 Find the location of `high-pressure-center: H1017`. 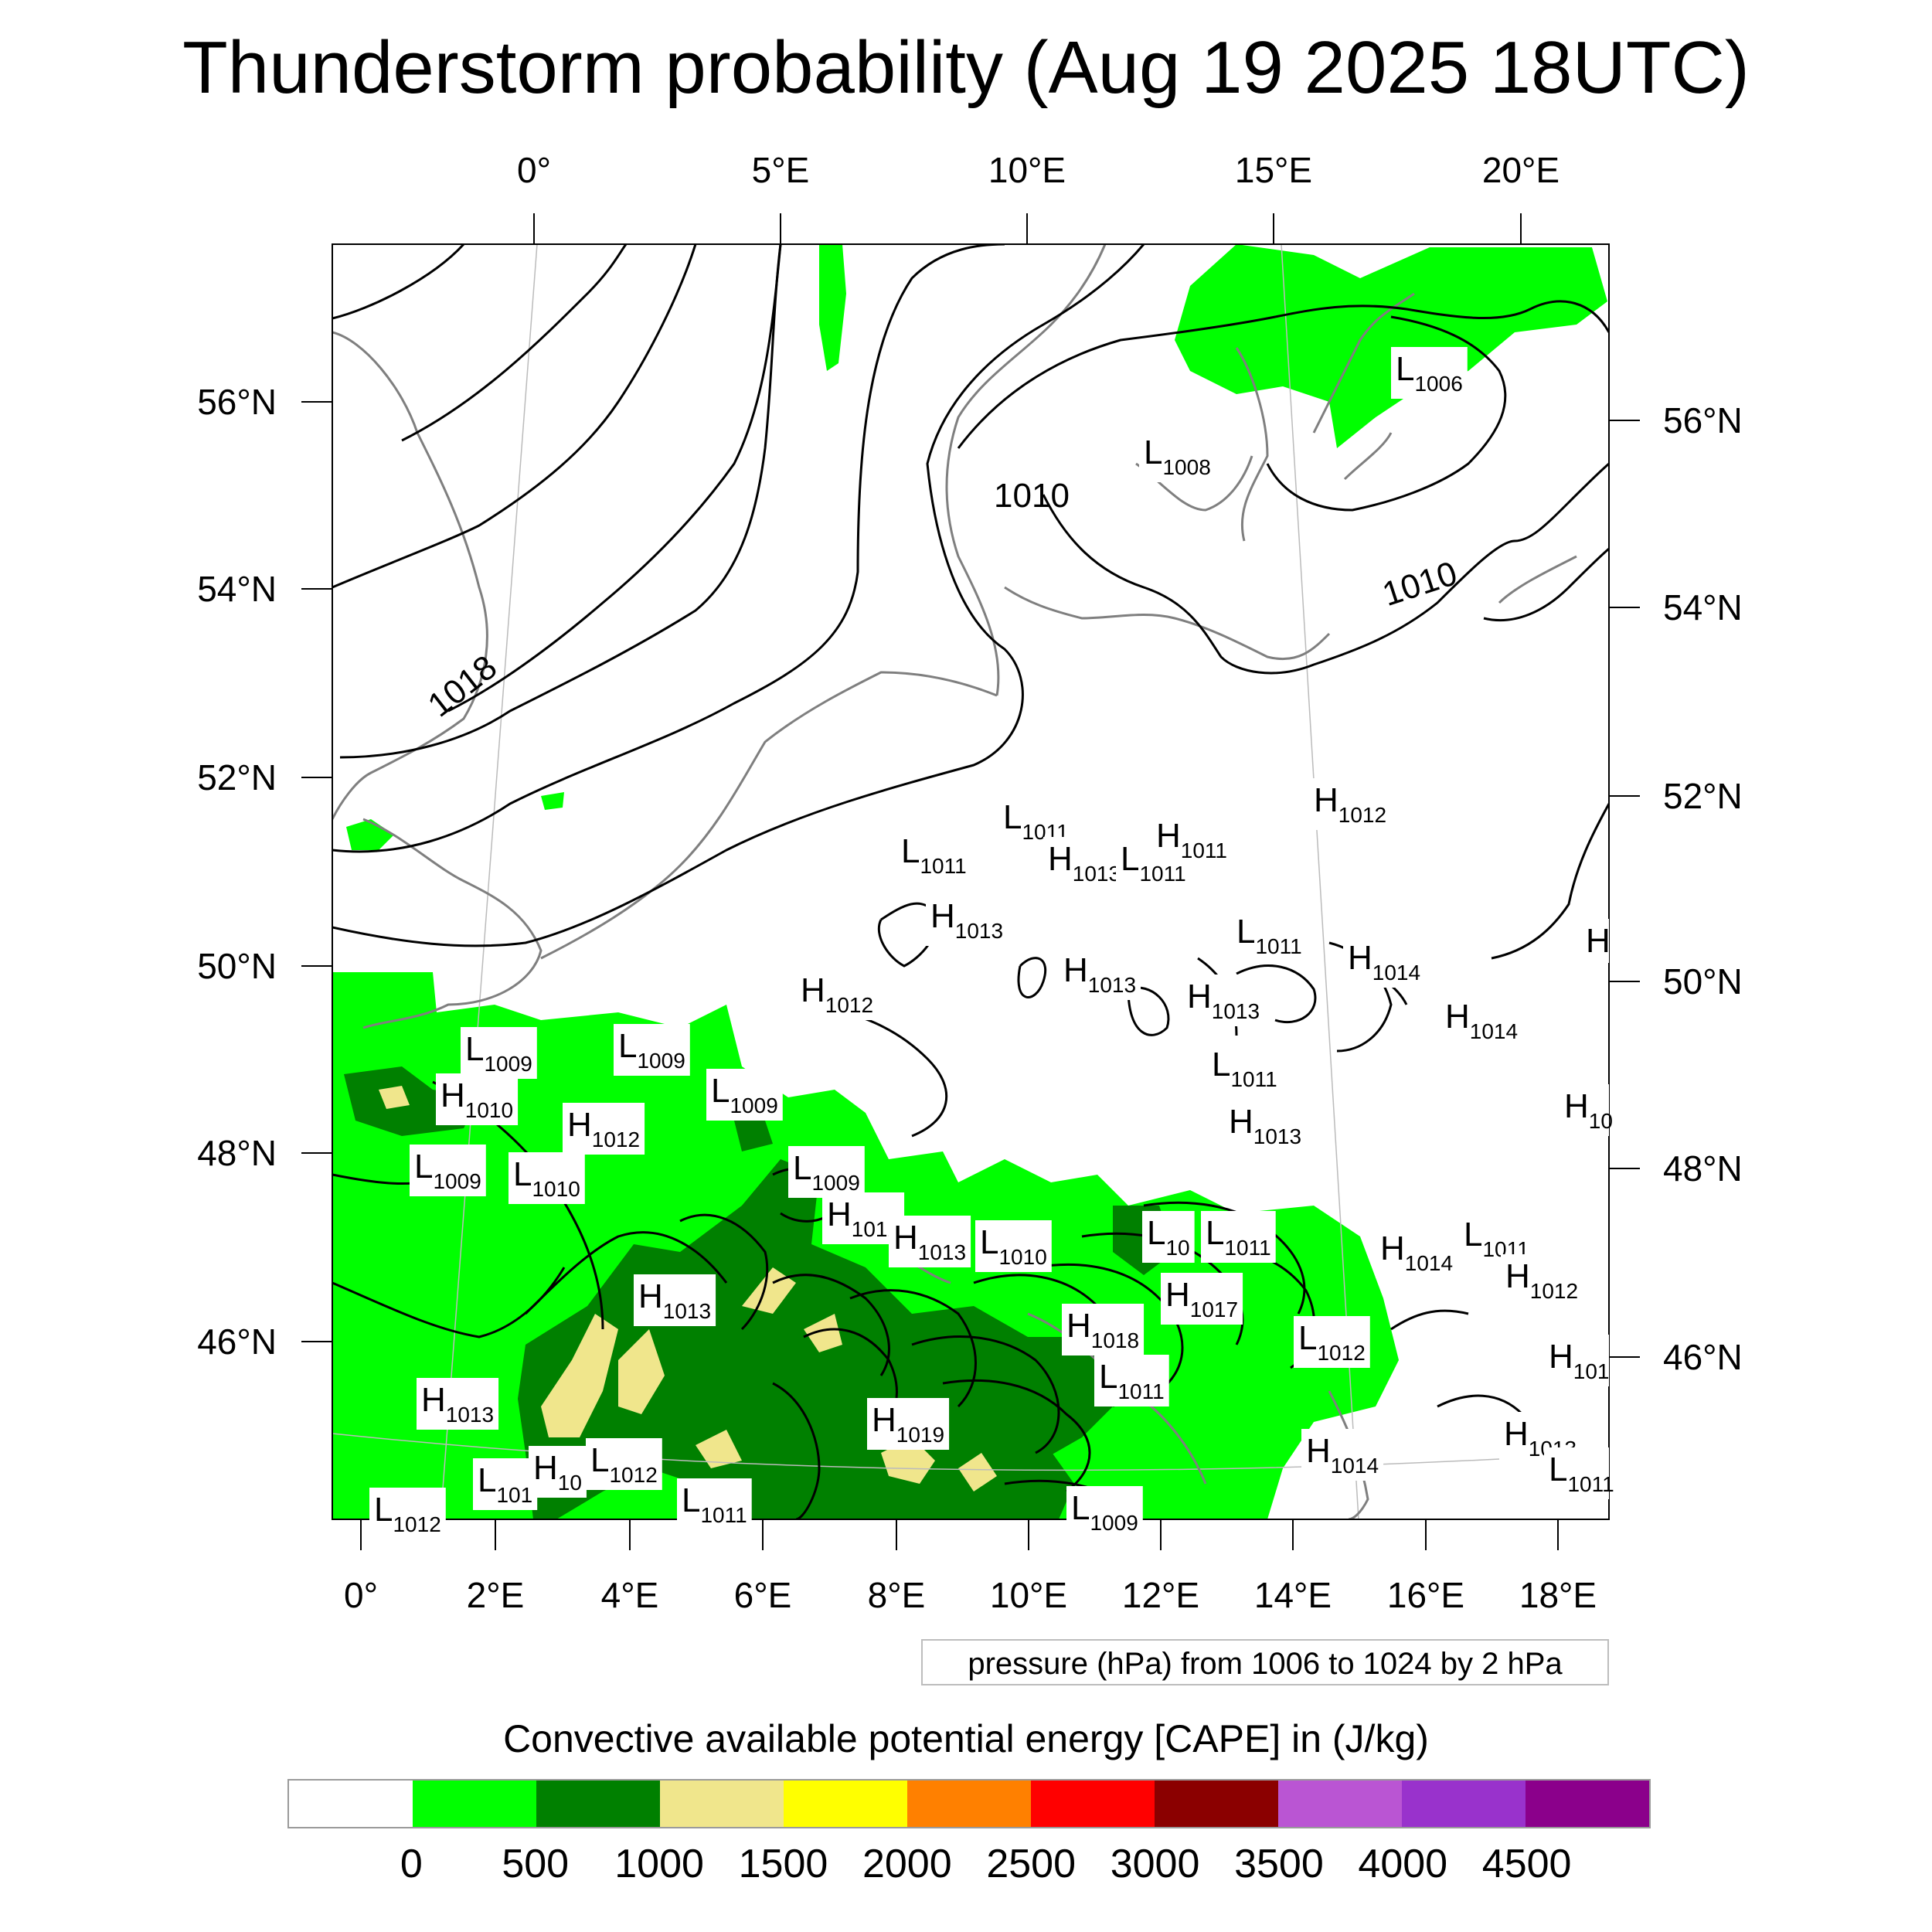

high-pressure-center: H1017 is located at coordinates (1201, 1298).